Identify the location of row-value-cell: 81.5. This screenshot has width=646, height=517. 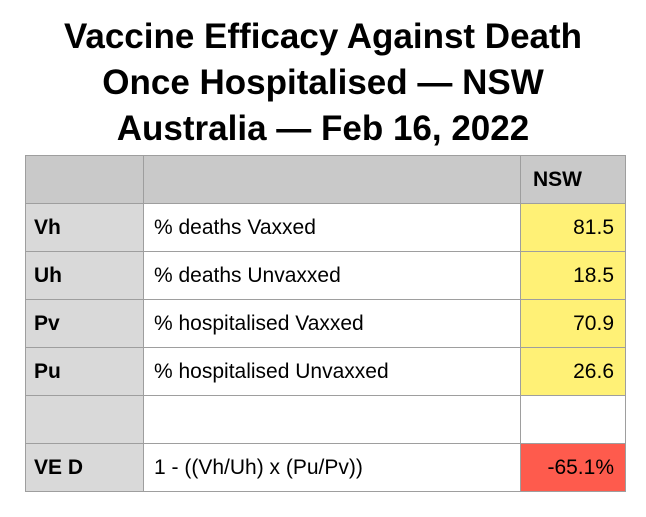
(573, 227).